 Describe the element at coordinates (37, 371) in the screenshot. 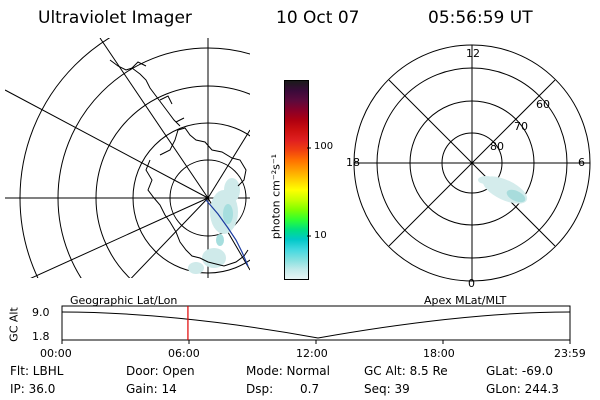

I see `flt-label: Flt: LBHL` at that location.